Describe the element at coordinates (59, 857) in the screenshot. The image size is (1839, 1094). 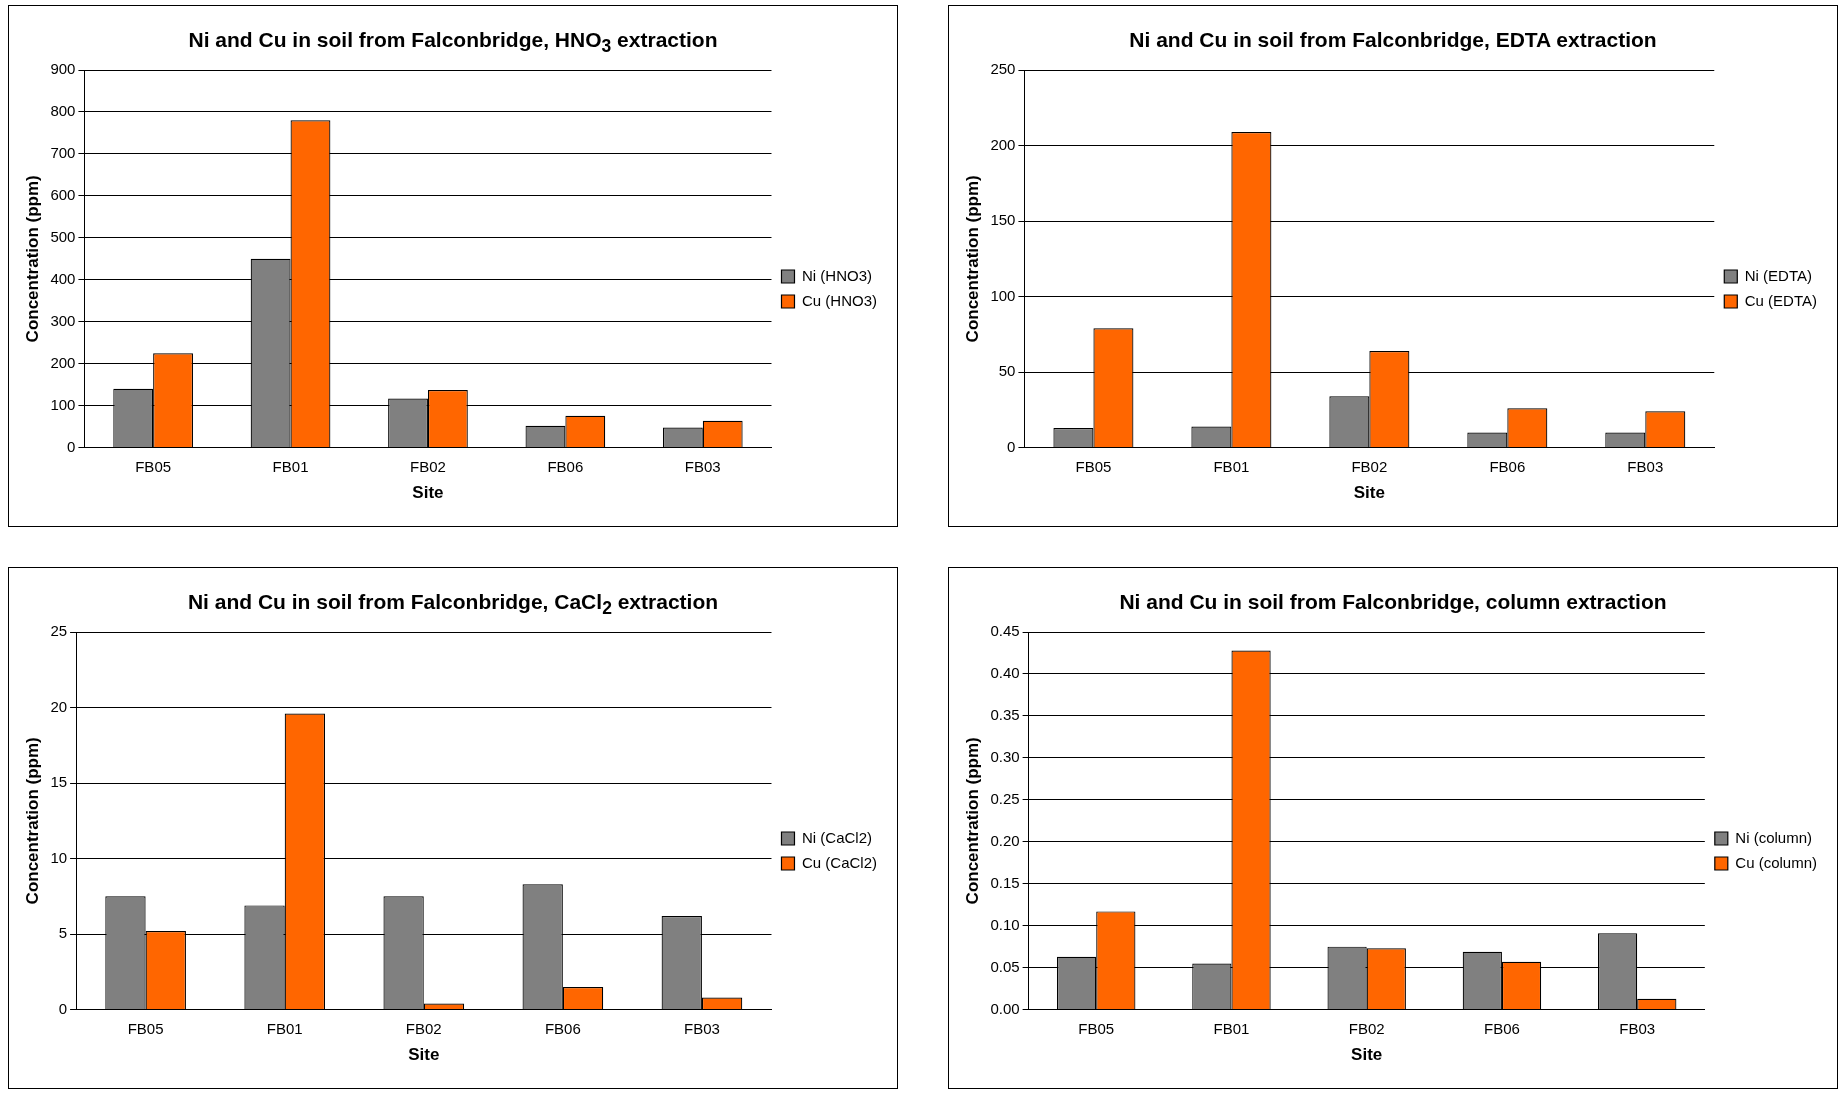
I see `y-tick-label: 10` at that location.